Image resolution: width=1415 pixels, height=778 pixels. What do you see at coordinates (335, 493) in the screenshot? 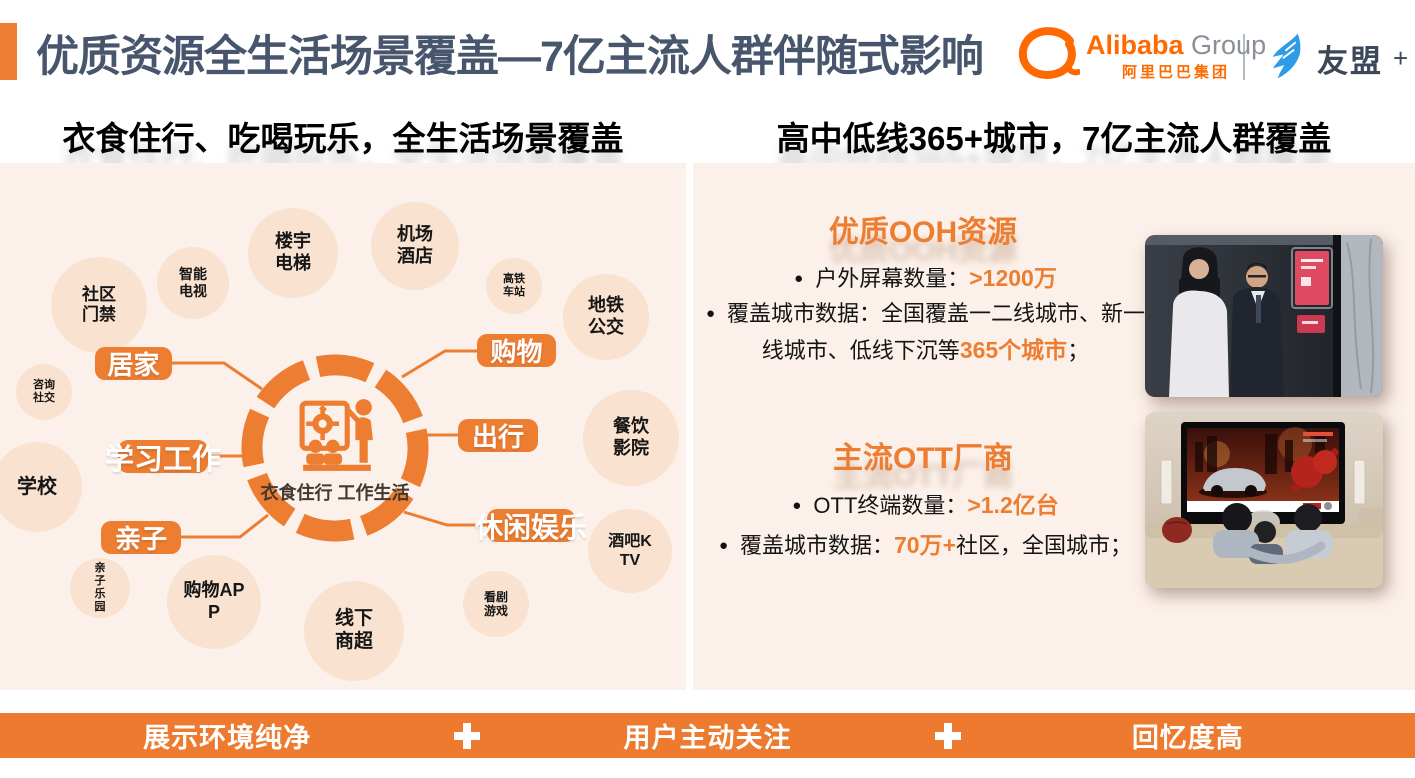
I see `center-caption: 衣食住行 工作生活` at bounding box center [335, 493].